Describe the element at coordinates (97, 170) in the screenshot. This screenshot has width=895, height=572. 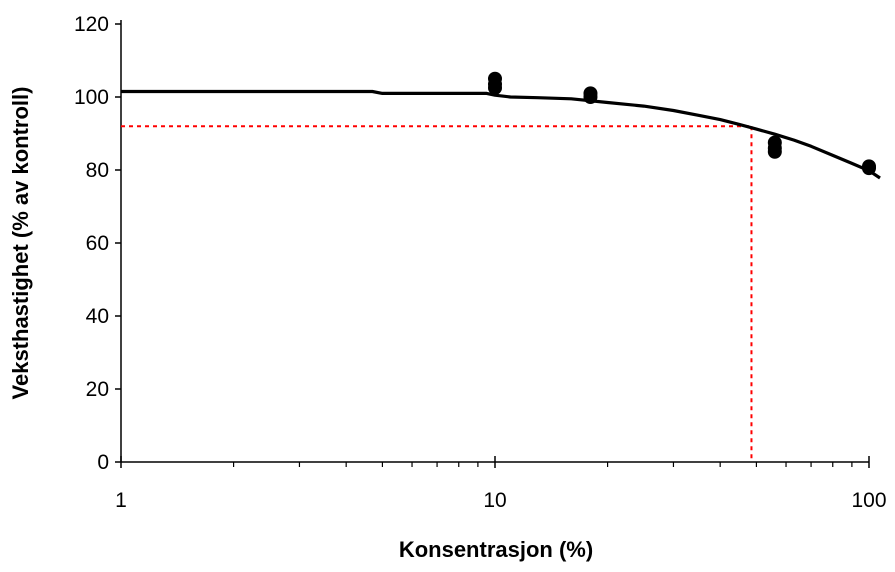
I see `y-tick-label: 80` at that location.